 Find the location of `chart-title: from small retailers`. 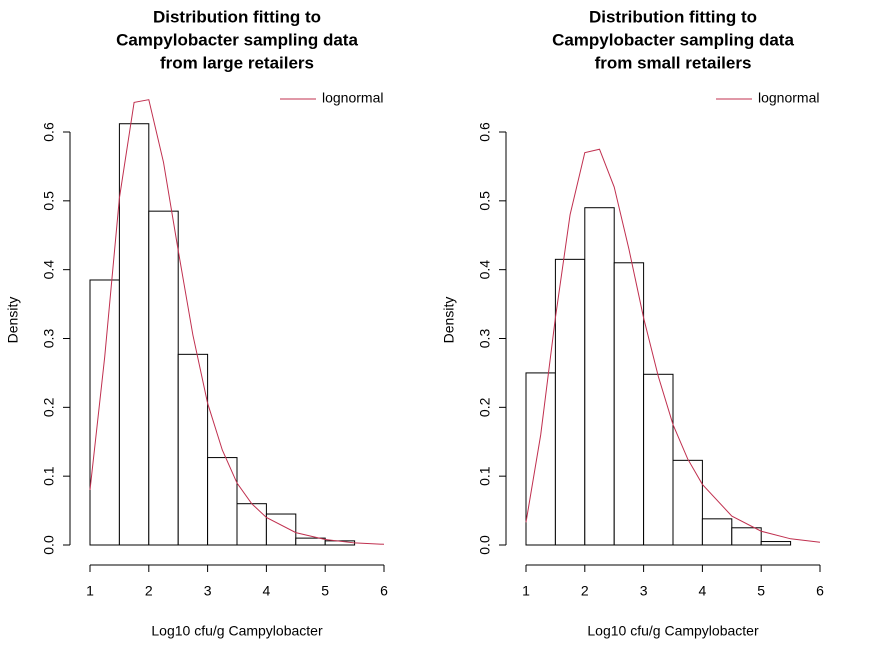

chart-title: from small retailers is located at coordinates (673, 62).